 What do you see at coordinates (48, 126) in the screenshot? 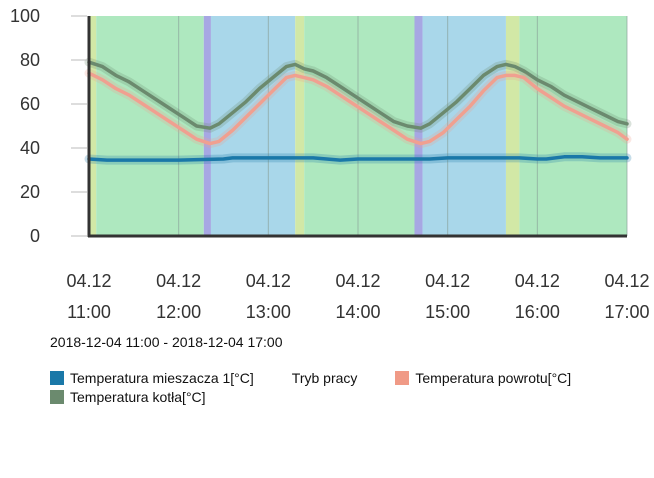
I see `y-axis-ticks: 0 20 40 60 80 100` at bounding box center [48, 126].